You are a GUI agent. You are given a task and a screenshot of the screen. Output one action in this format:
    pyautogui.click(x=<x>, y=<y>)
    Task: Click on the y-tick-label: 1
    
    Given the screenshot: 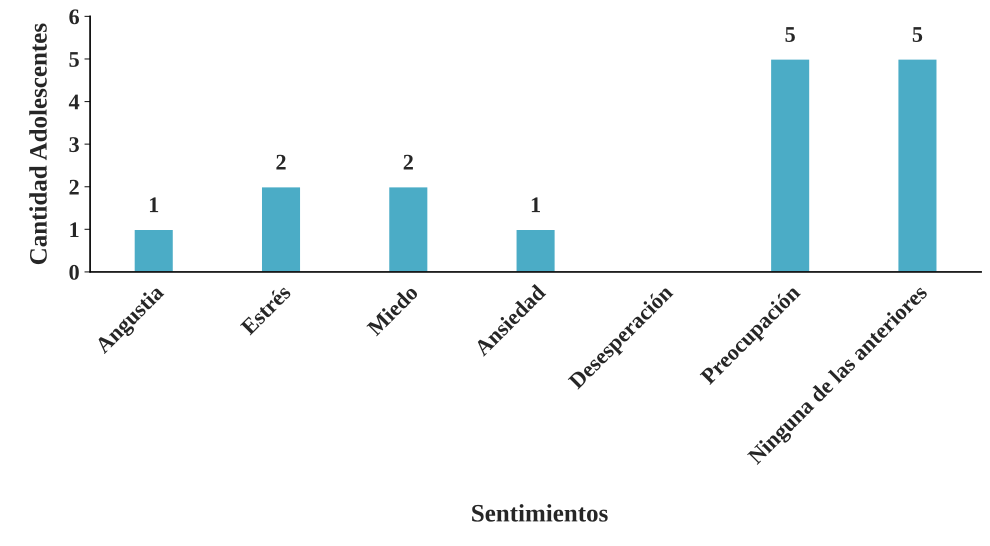 What is the action you would take?
    pyautogui.click(x=74, y=230)
    